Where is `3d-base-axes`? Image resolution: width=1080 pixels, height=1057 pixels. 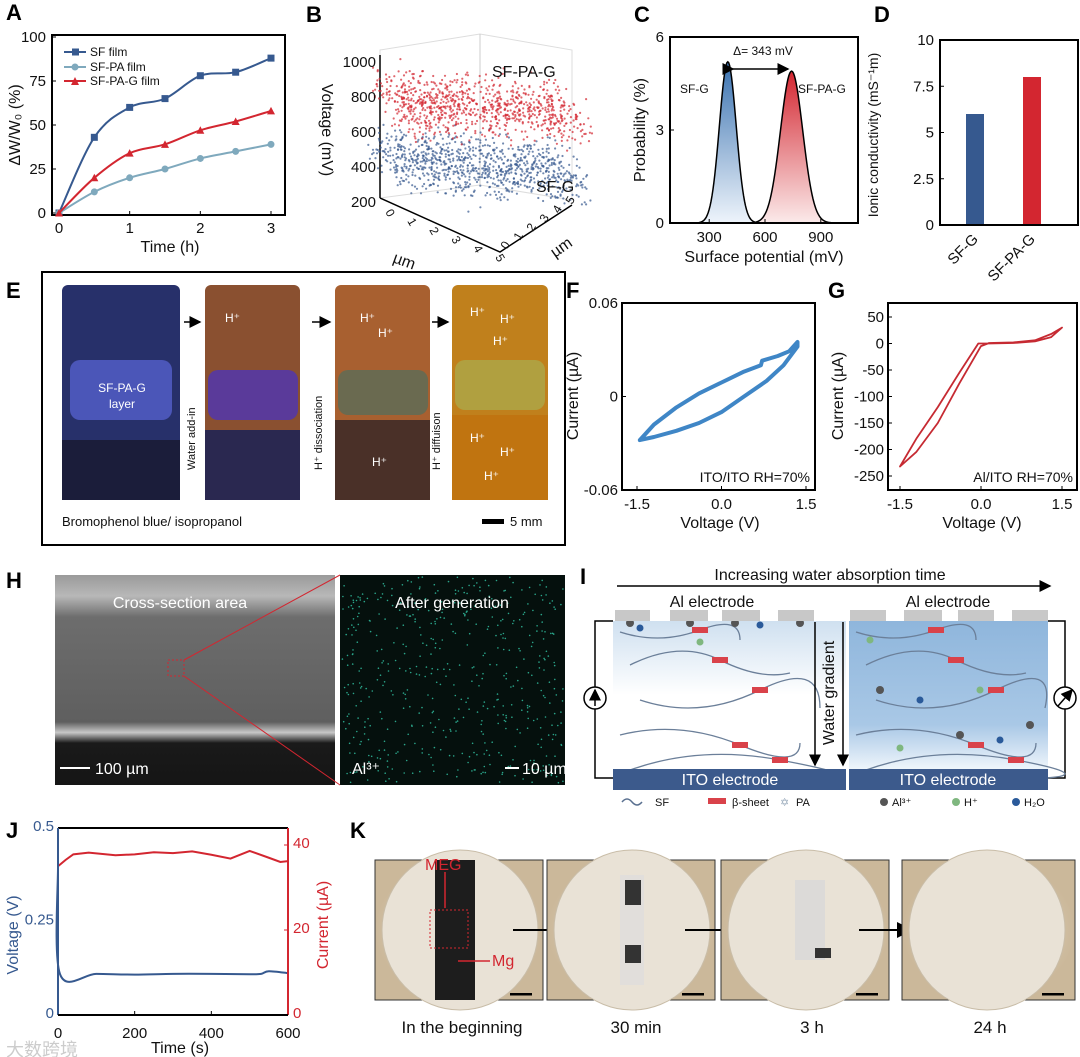
3d-base-axes is located at coordinates (476, 225).